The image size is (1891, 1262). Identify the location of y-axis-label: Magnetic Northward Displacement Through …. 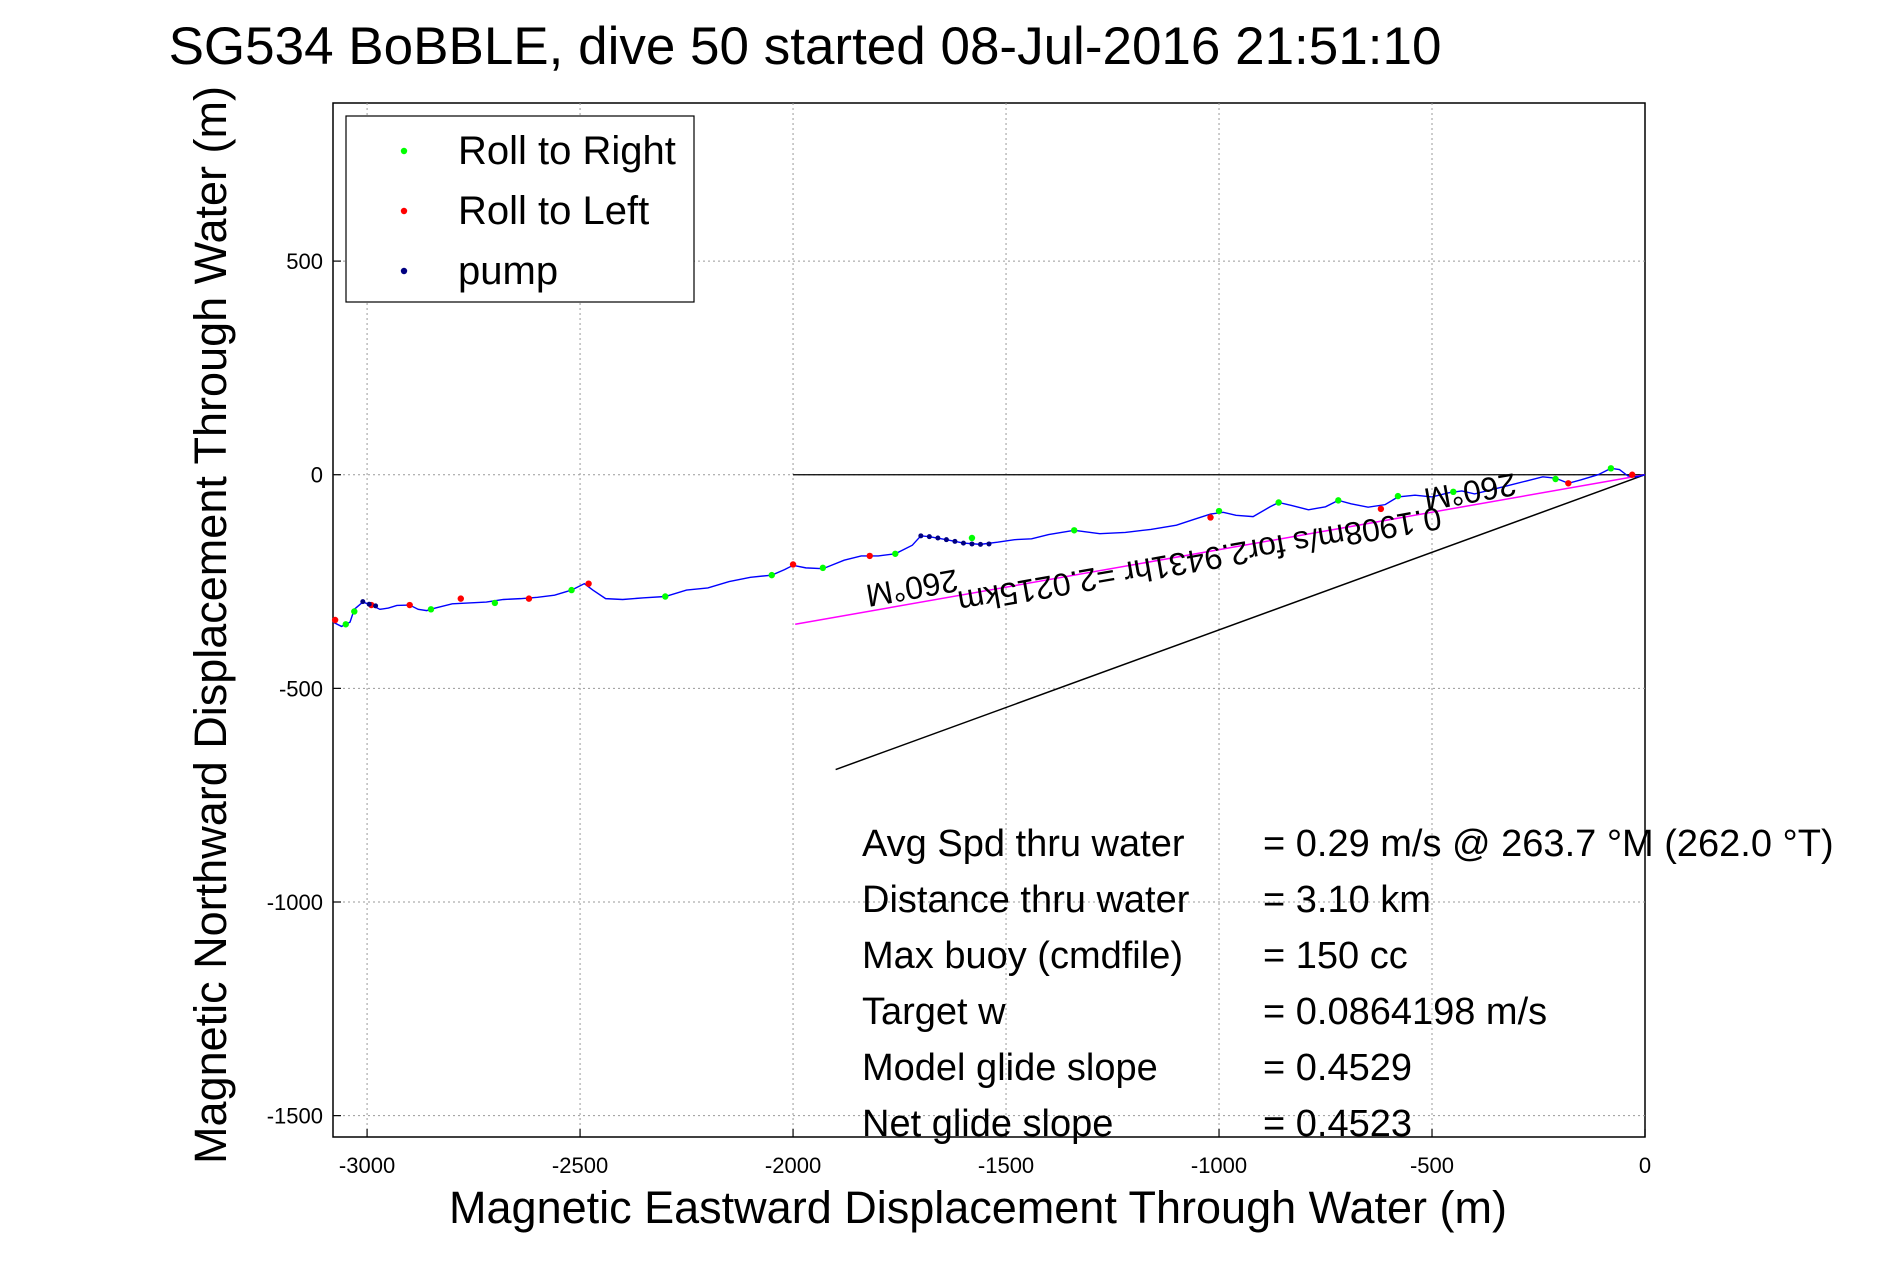
(210, 625).